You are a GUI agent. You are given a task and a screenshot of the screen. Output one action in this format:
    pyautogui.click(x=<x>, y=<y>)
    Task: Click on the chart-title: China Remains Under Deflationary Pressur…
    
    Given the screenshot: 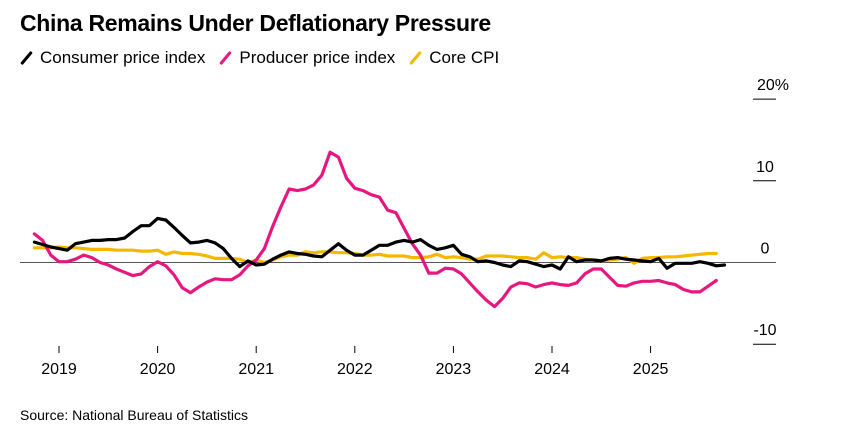 What is the action you would take?
    pyautogui.click(x=255, y=23)
    